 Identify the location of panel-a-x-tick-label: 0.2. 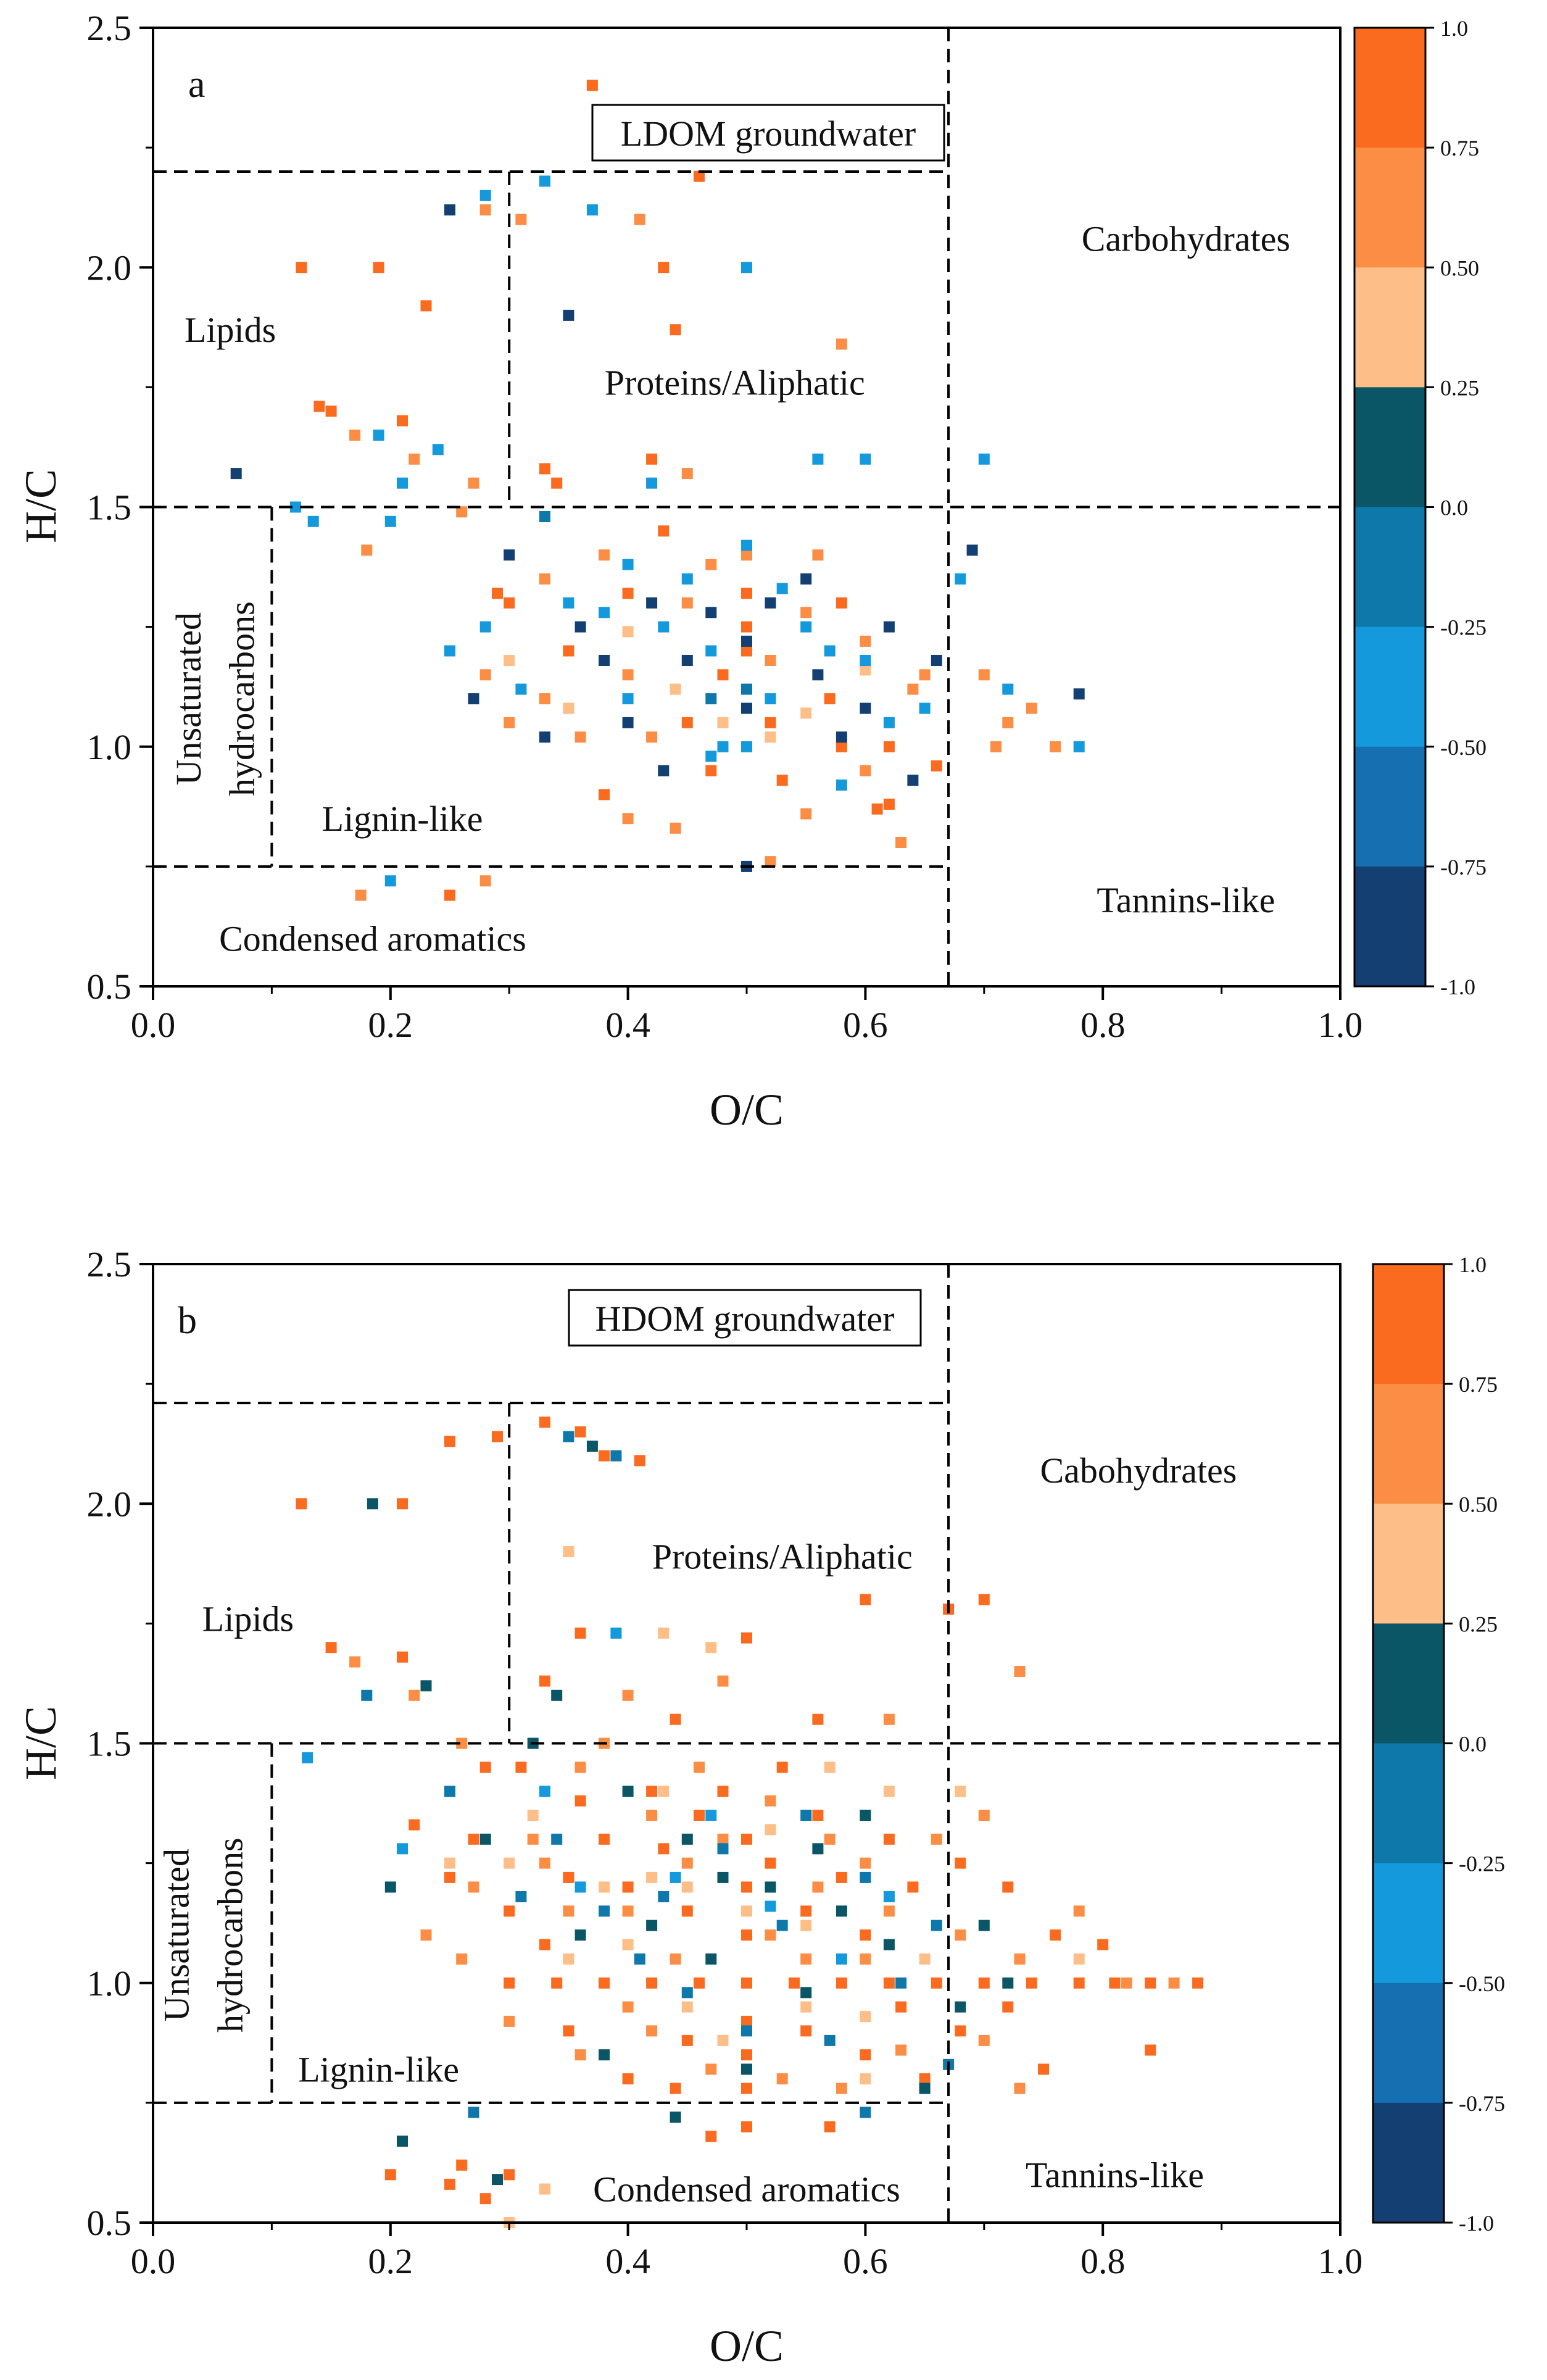
(390, 1025).